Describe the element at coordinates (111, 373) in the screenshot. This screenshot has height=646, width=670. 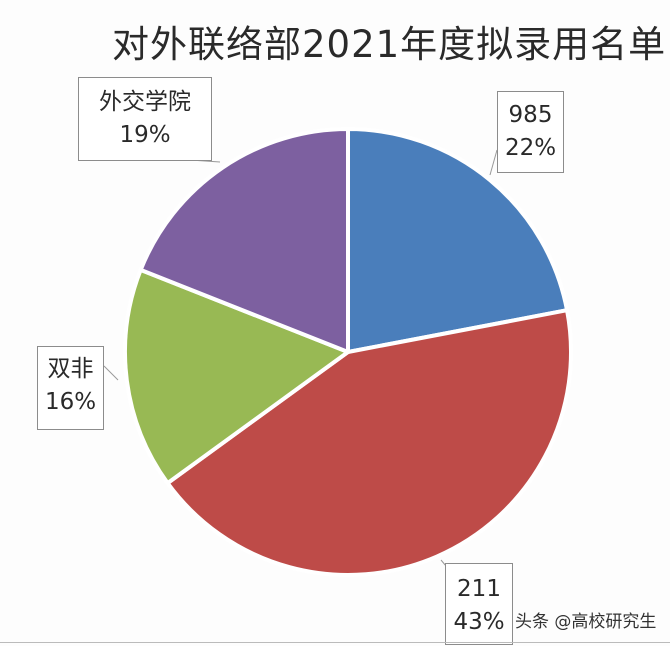
I see `leader-line-shuangfei` at that location.